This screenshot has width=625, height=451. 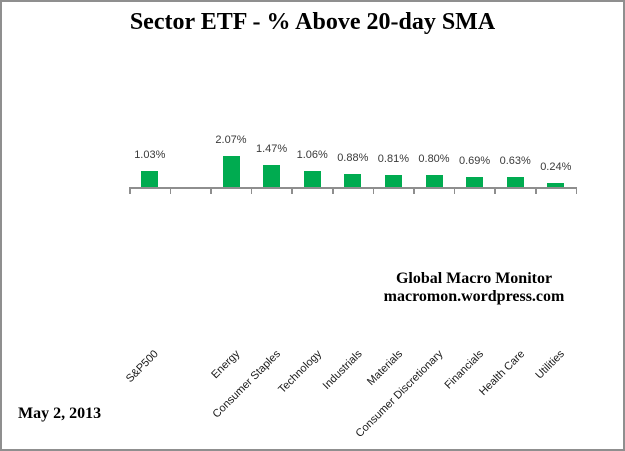 I want to click on bar-health-care, so click(x=515, y=182).